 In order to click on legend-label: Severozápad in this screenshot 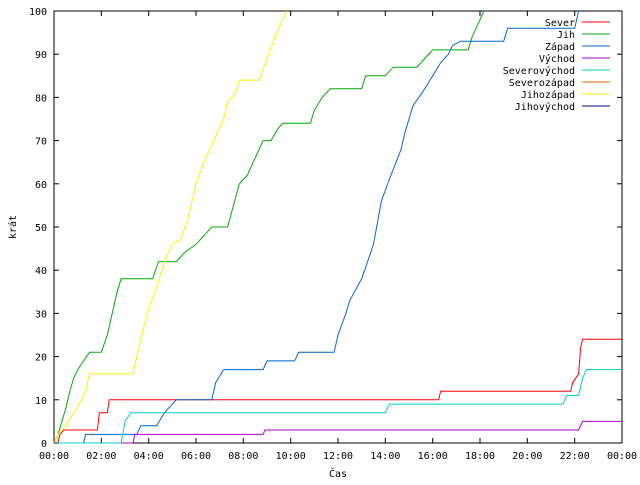, I will do `click(542, 83)`.